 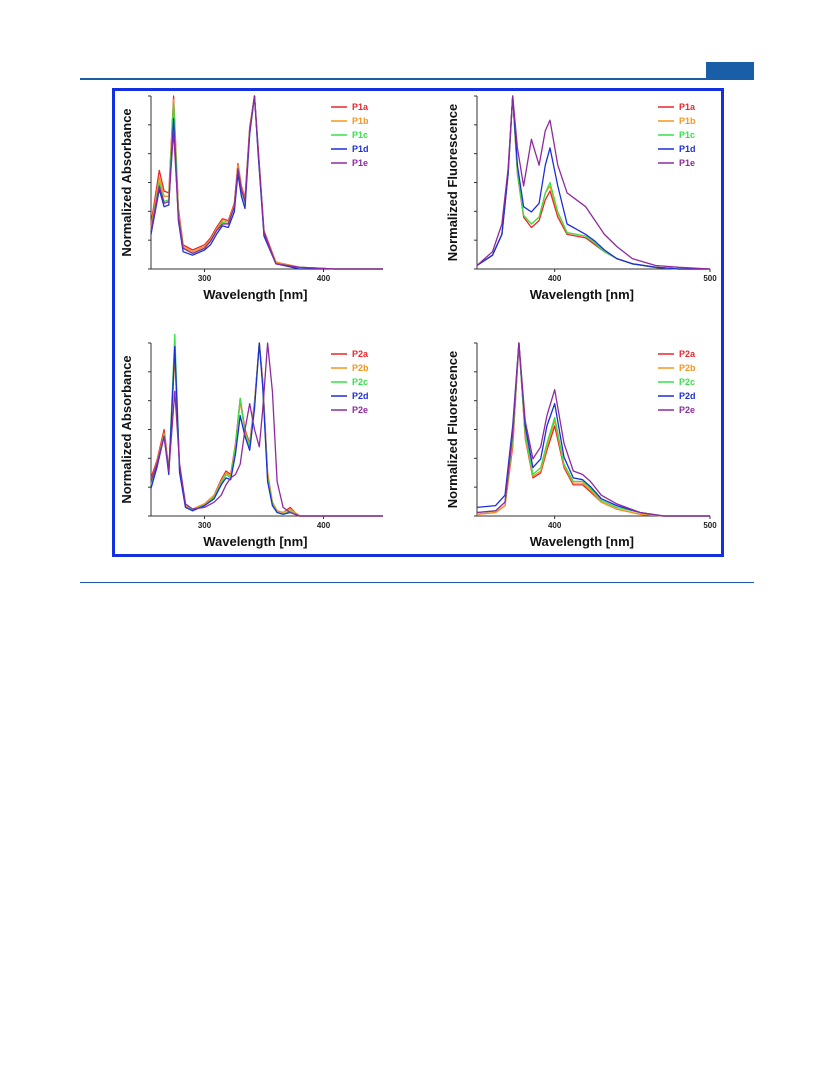 I want to click on series-line-P1a, so click(x=593, y=182).